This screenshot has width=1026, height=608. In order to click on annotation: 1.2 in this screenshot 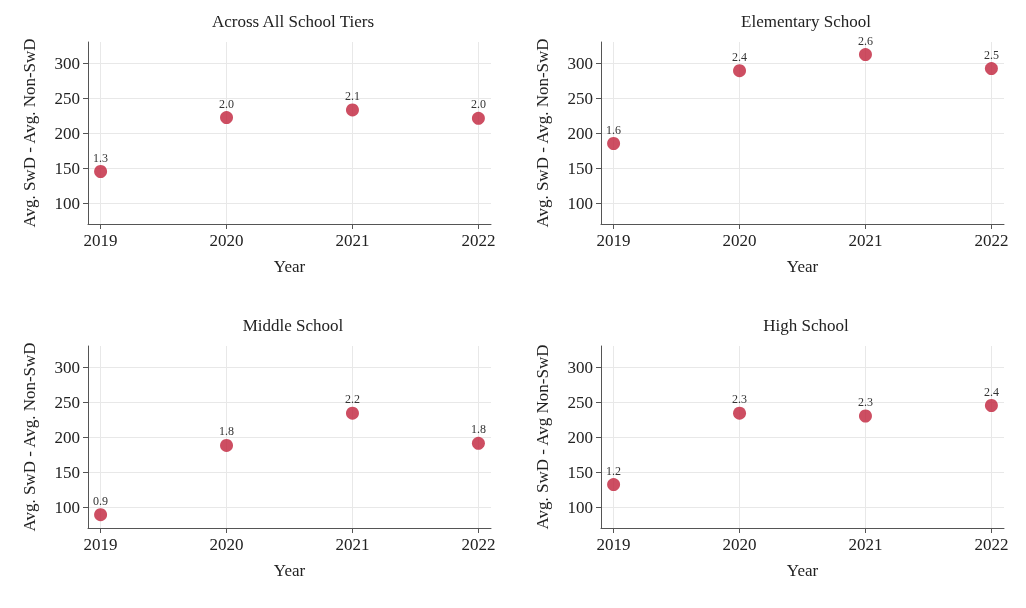, I will do `click(614, 470)`.